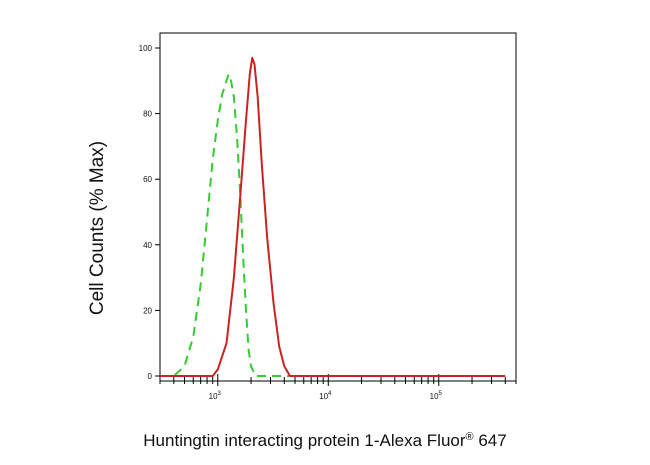 The width and height of the screenshot is (650, 465). I want to click on y-tick-label: 80, so click(147, 114).